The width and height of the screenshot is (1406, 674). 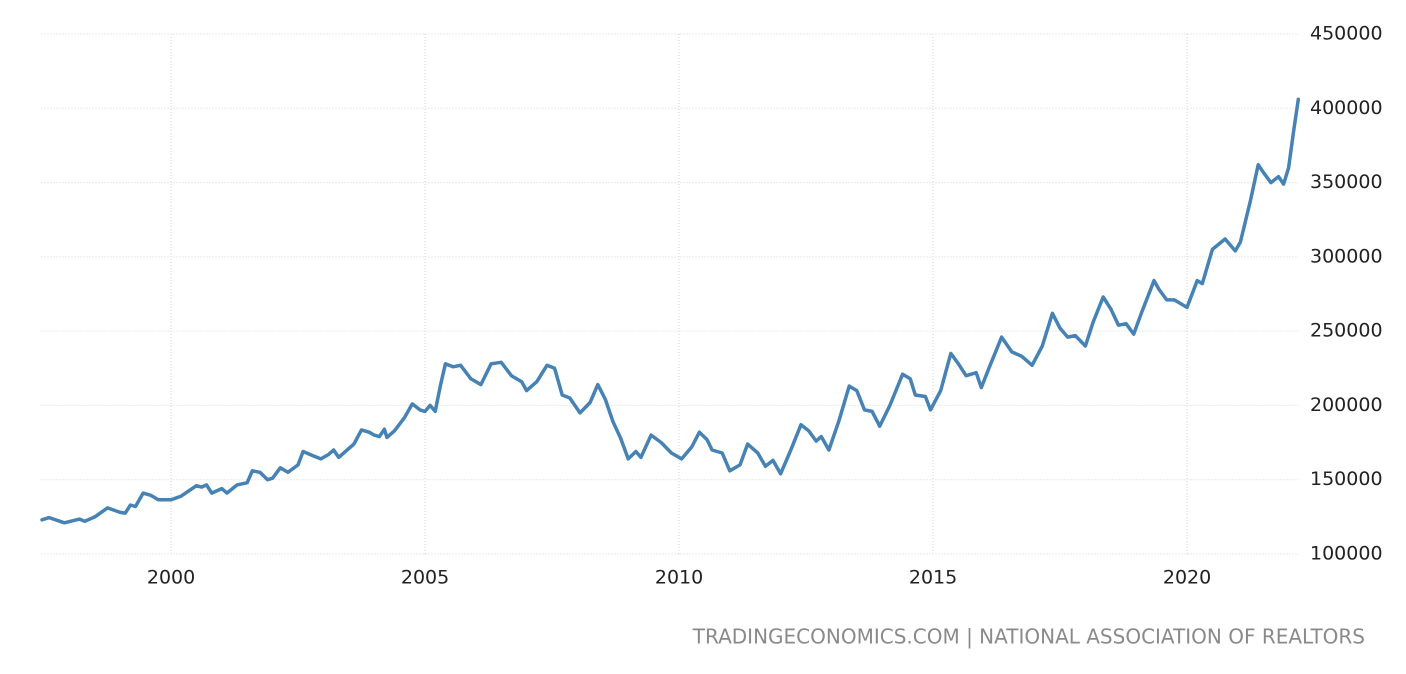 I want to click on y-tick-label: 400000, so click(x=1346, y=108).